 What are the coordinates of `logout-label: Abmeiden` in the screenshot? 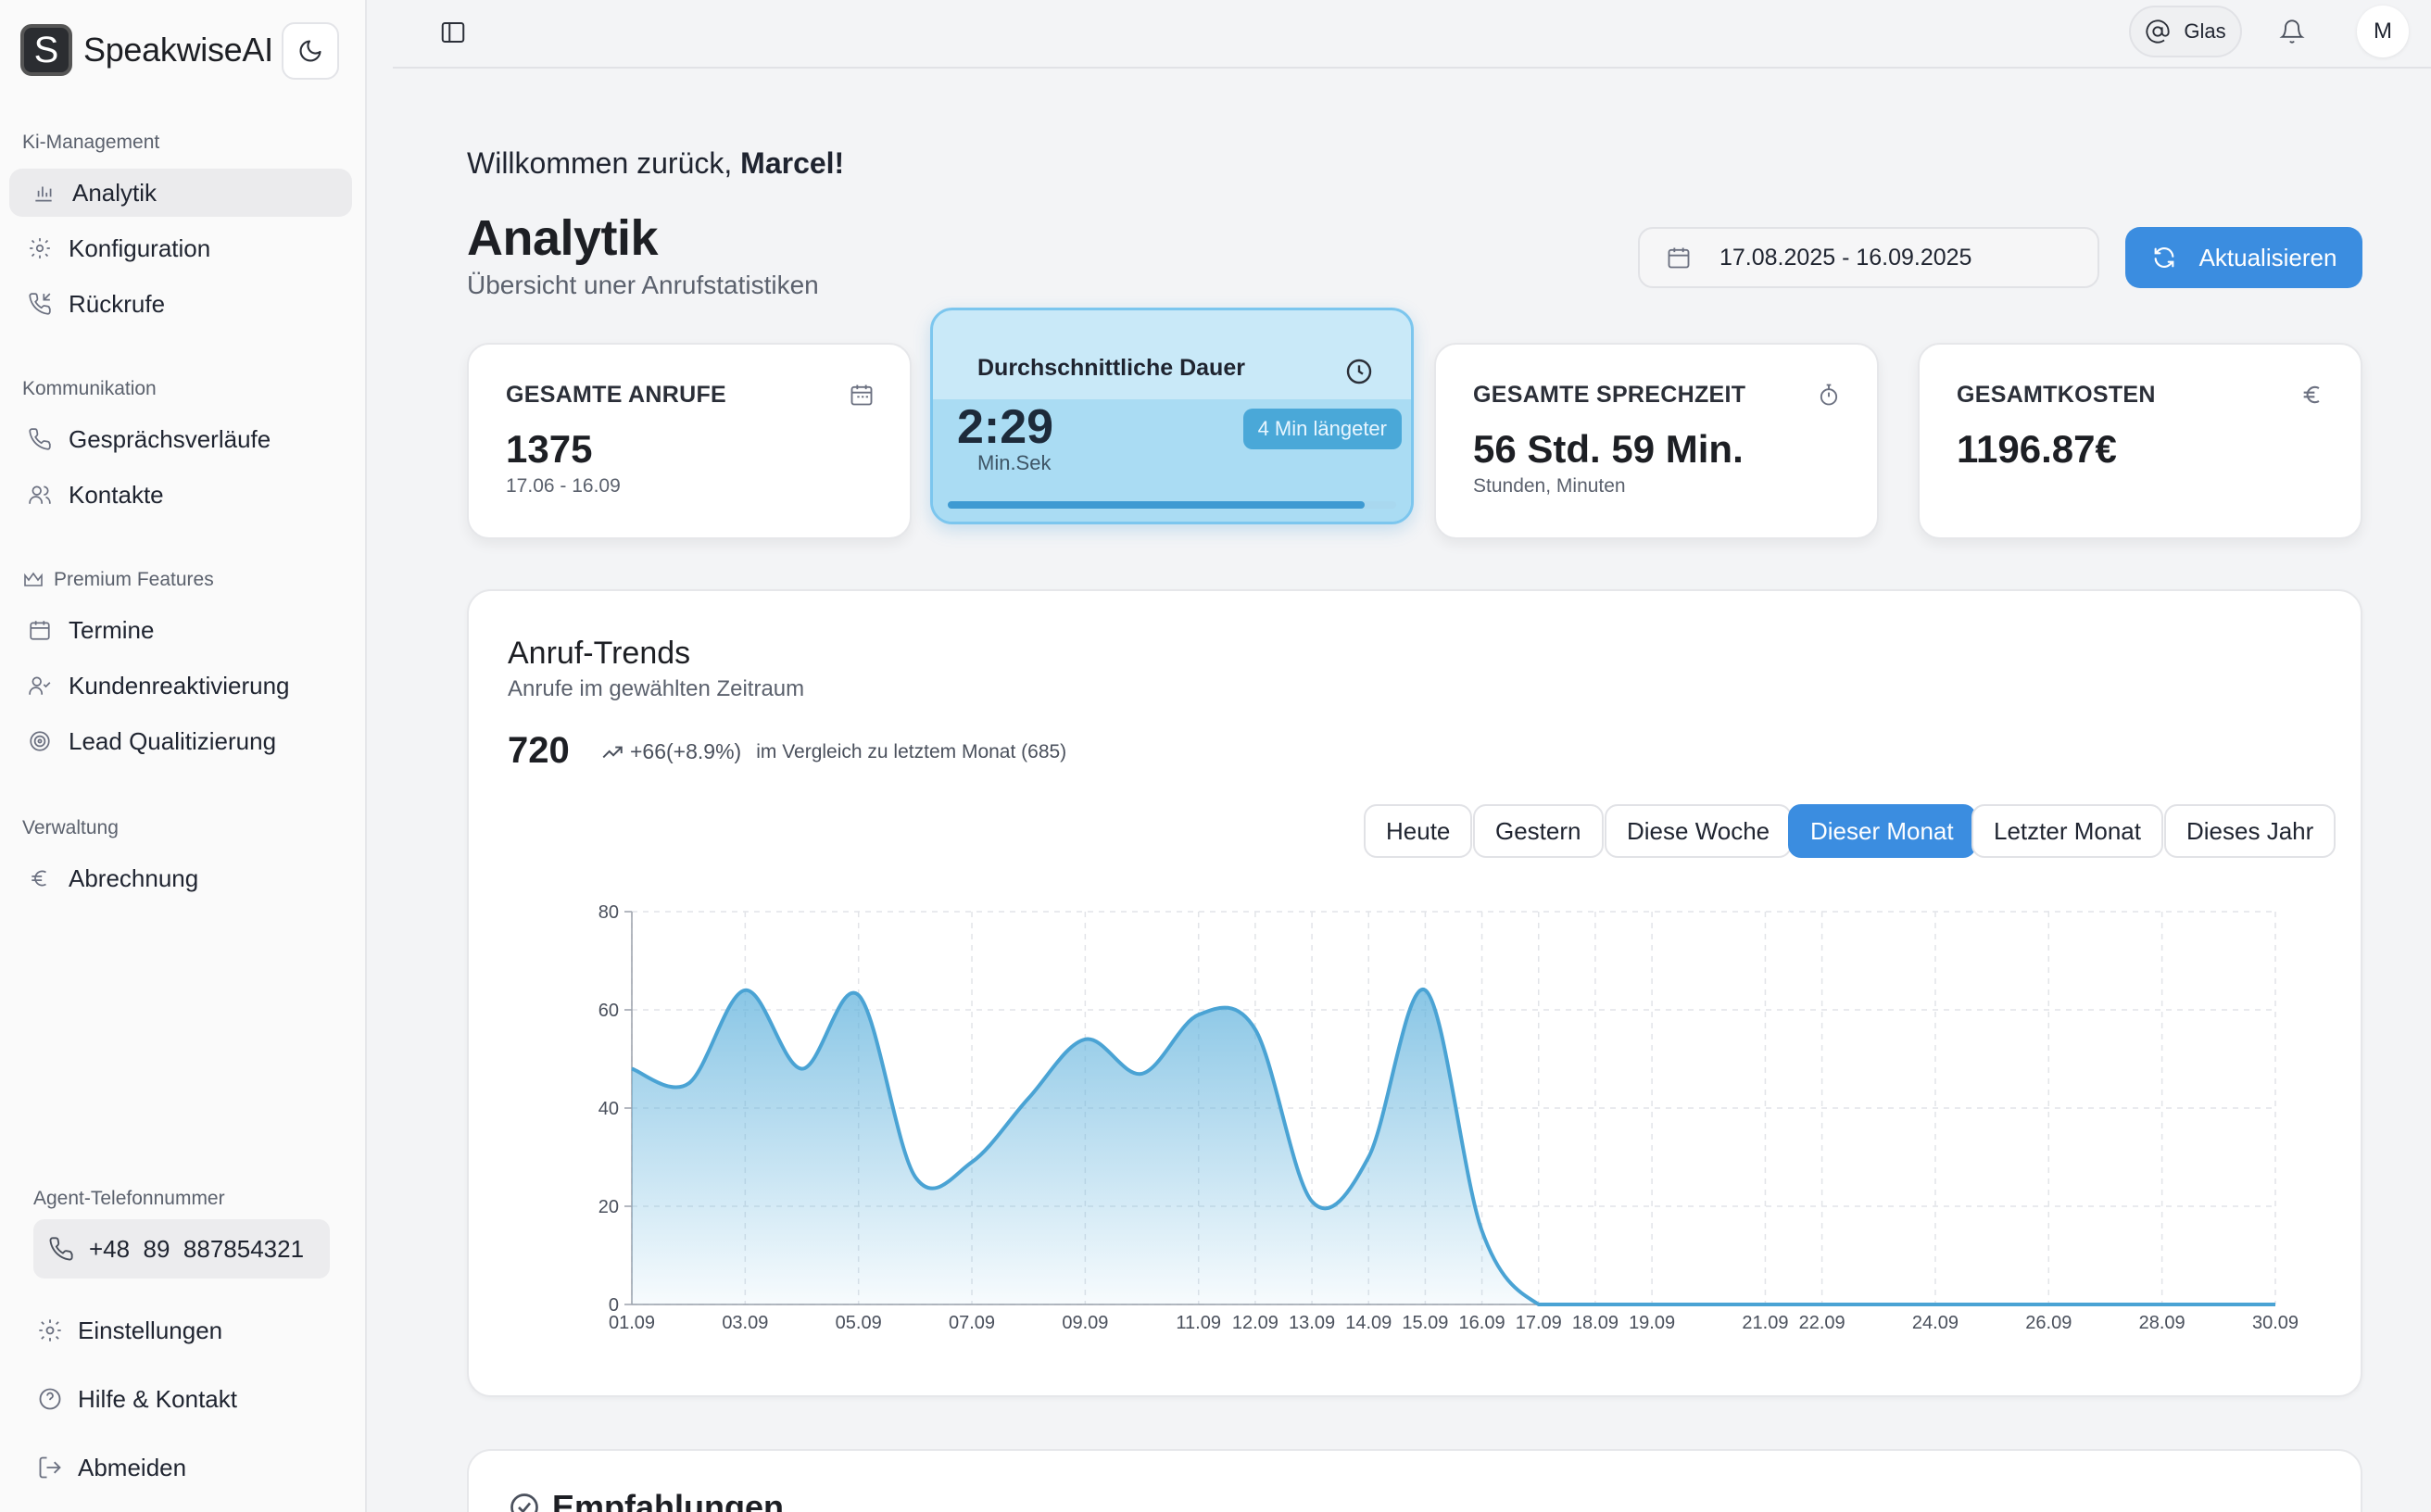 It's located at (132, 1467).